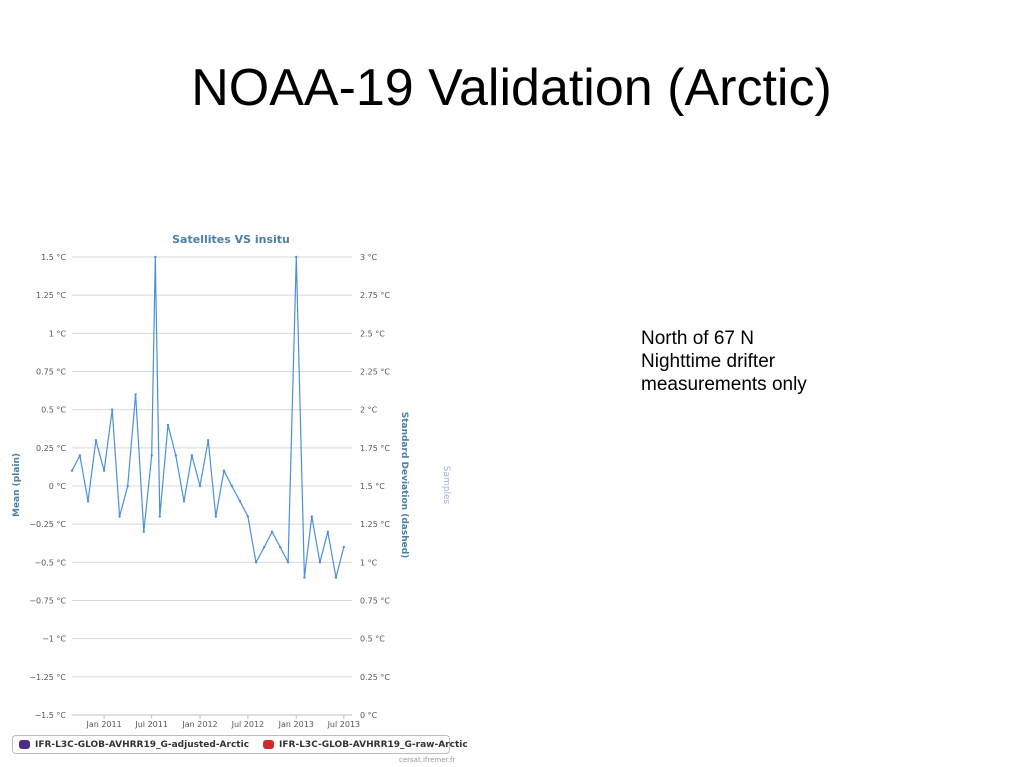 Image resolution: width=1023 pixels, height=767 pixels. I want to click on legend-item-adjusted: IFR-L3C-GLOB-AVHRR19_G-adjusted-Arctic, so click(134, 745).